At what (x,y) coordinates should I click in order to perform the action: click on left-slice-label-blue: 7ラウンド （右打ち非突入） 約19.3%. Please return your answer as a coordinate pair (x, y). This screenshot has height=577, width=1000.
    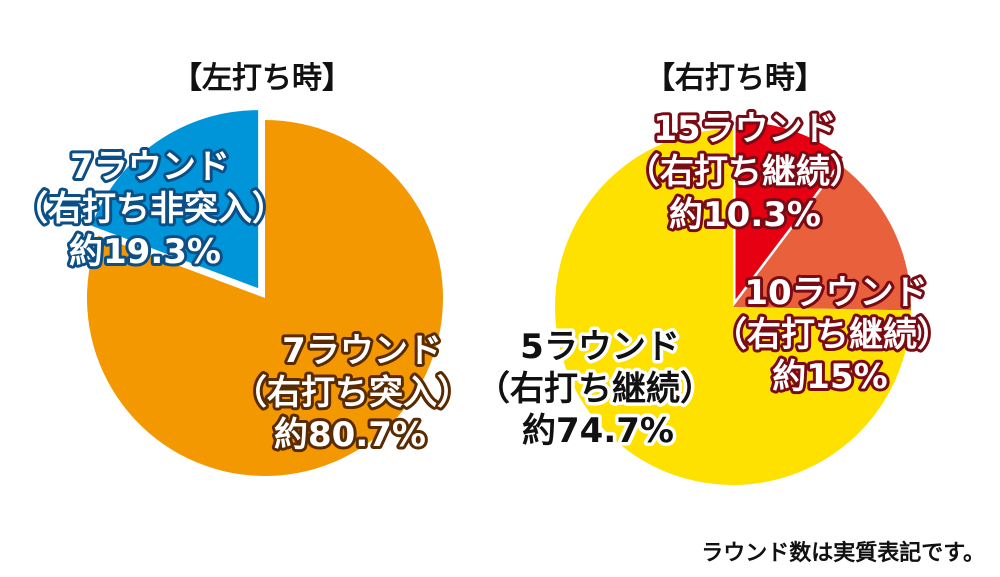
    Looking at the image, I should click on (150, 209).